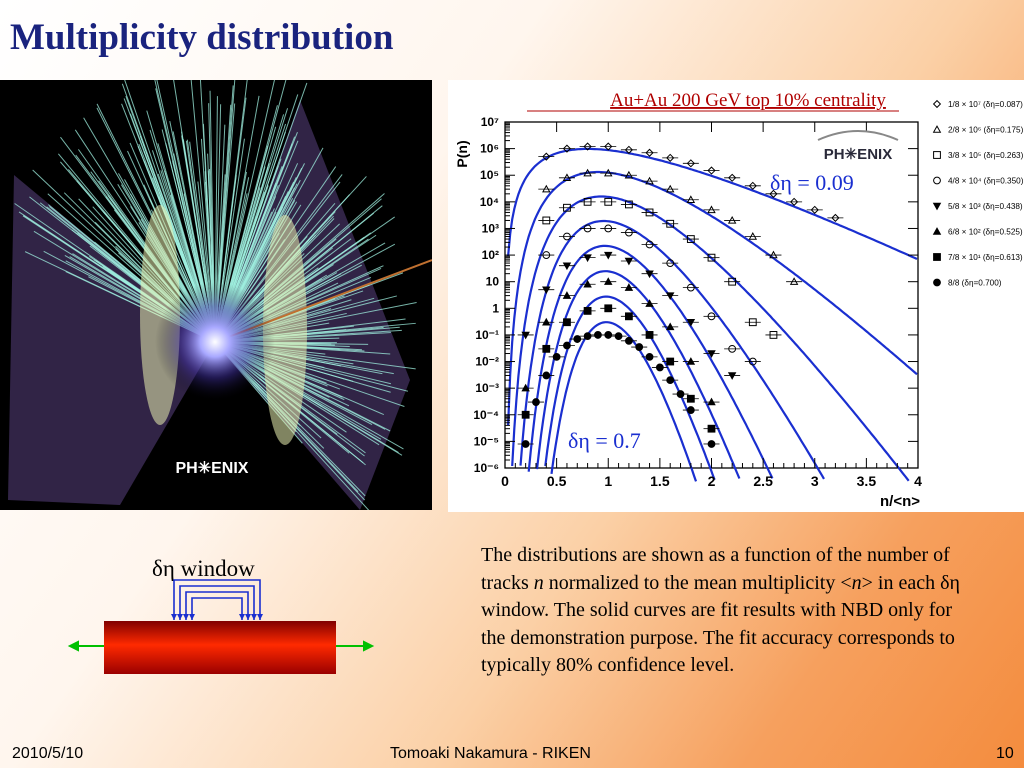  Describe the element at coordinates (812, 182) in the screenshot. I see `annotation-deta-009: δη = 0.09` at that location.